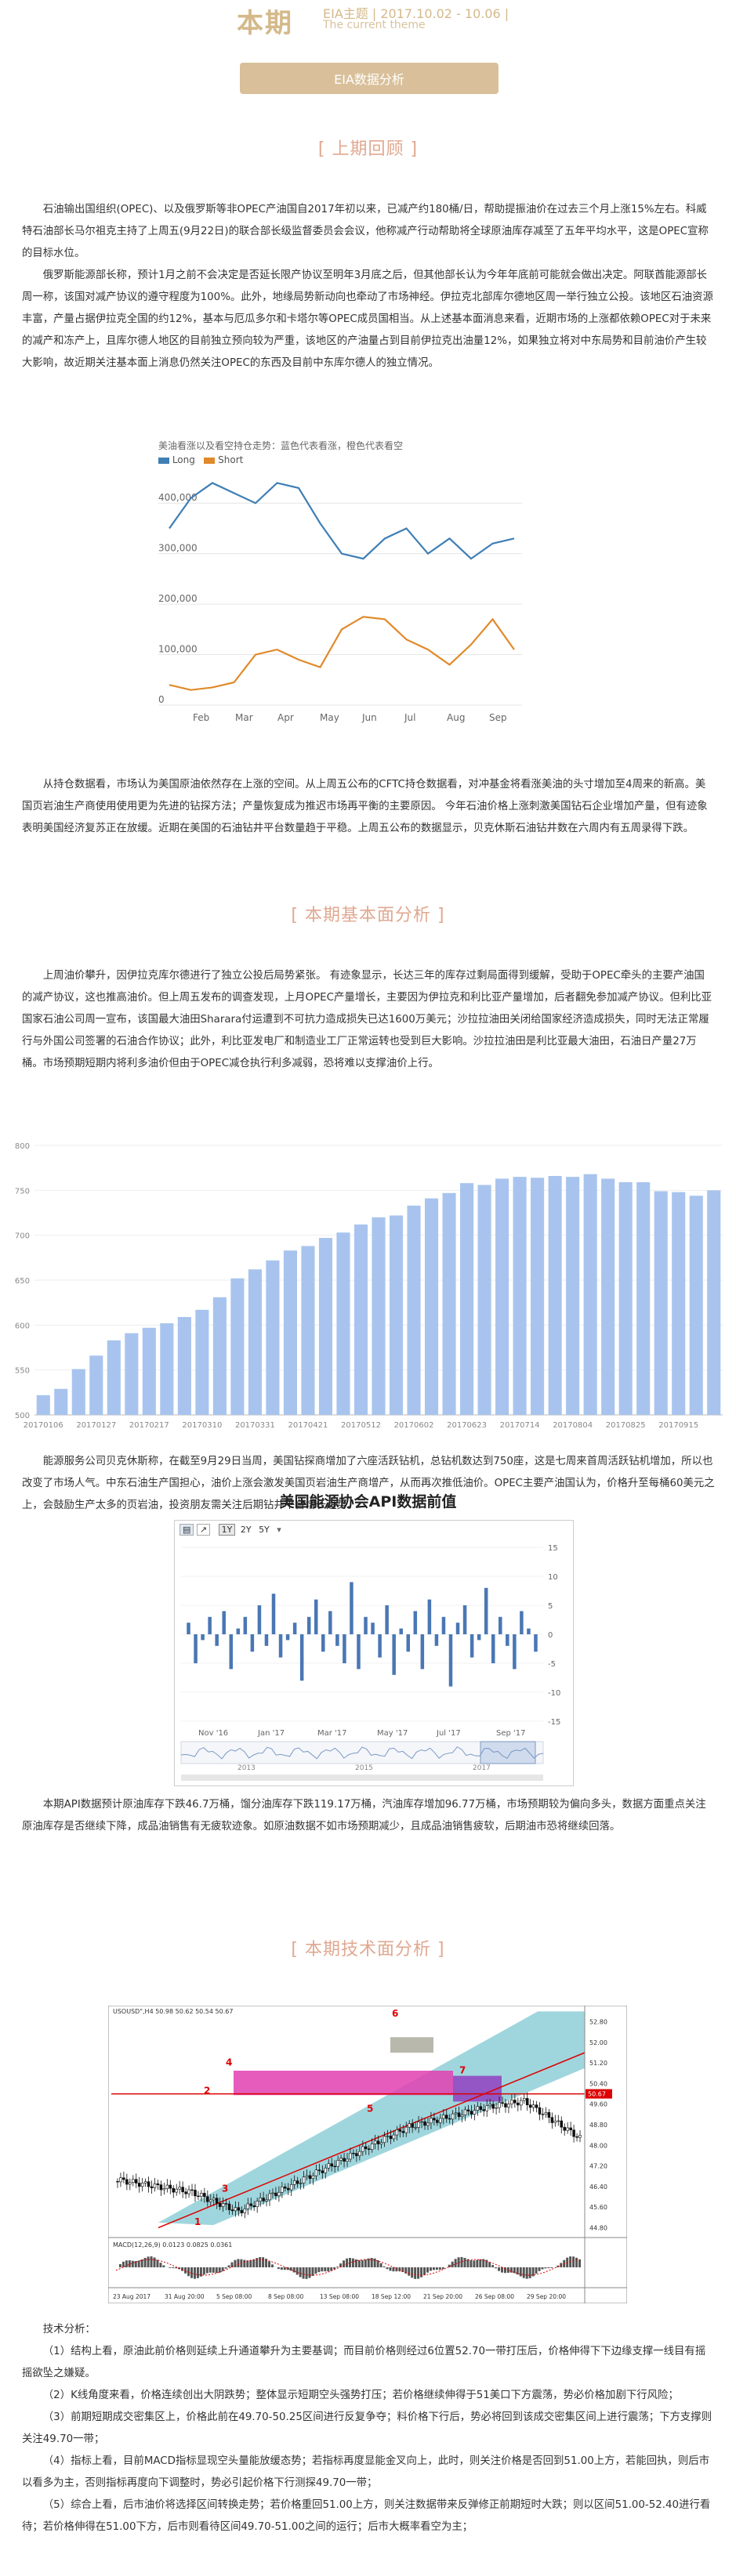 The image size is (736, 2576). What do you see at coordinates (161, 699) in the screenshot?
I see `cftc-y-tick: 0` at bounding box center [161, 699].